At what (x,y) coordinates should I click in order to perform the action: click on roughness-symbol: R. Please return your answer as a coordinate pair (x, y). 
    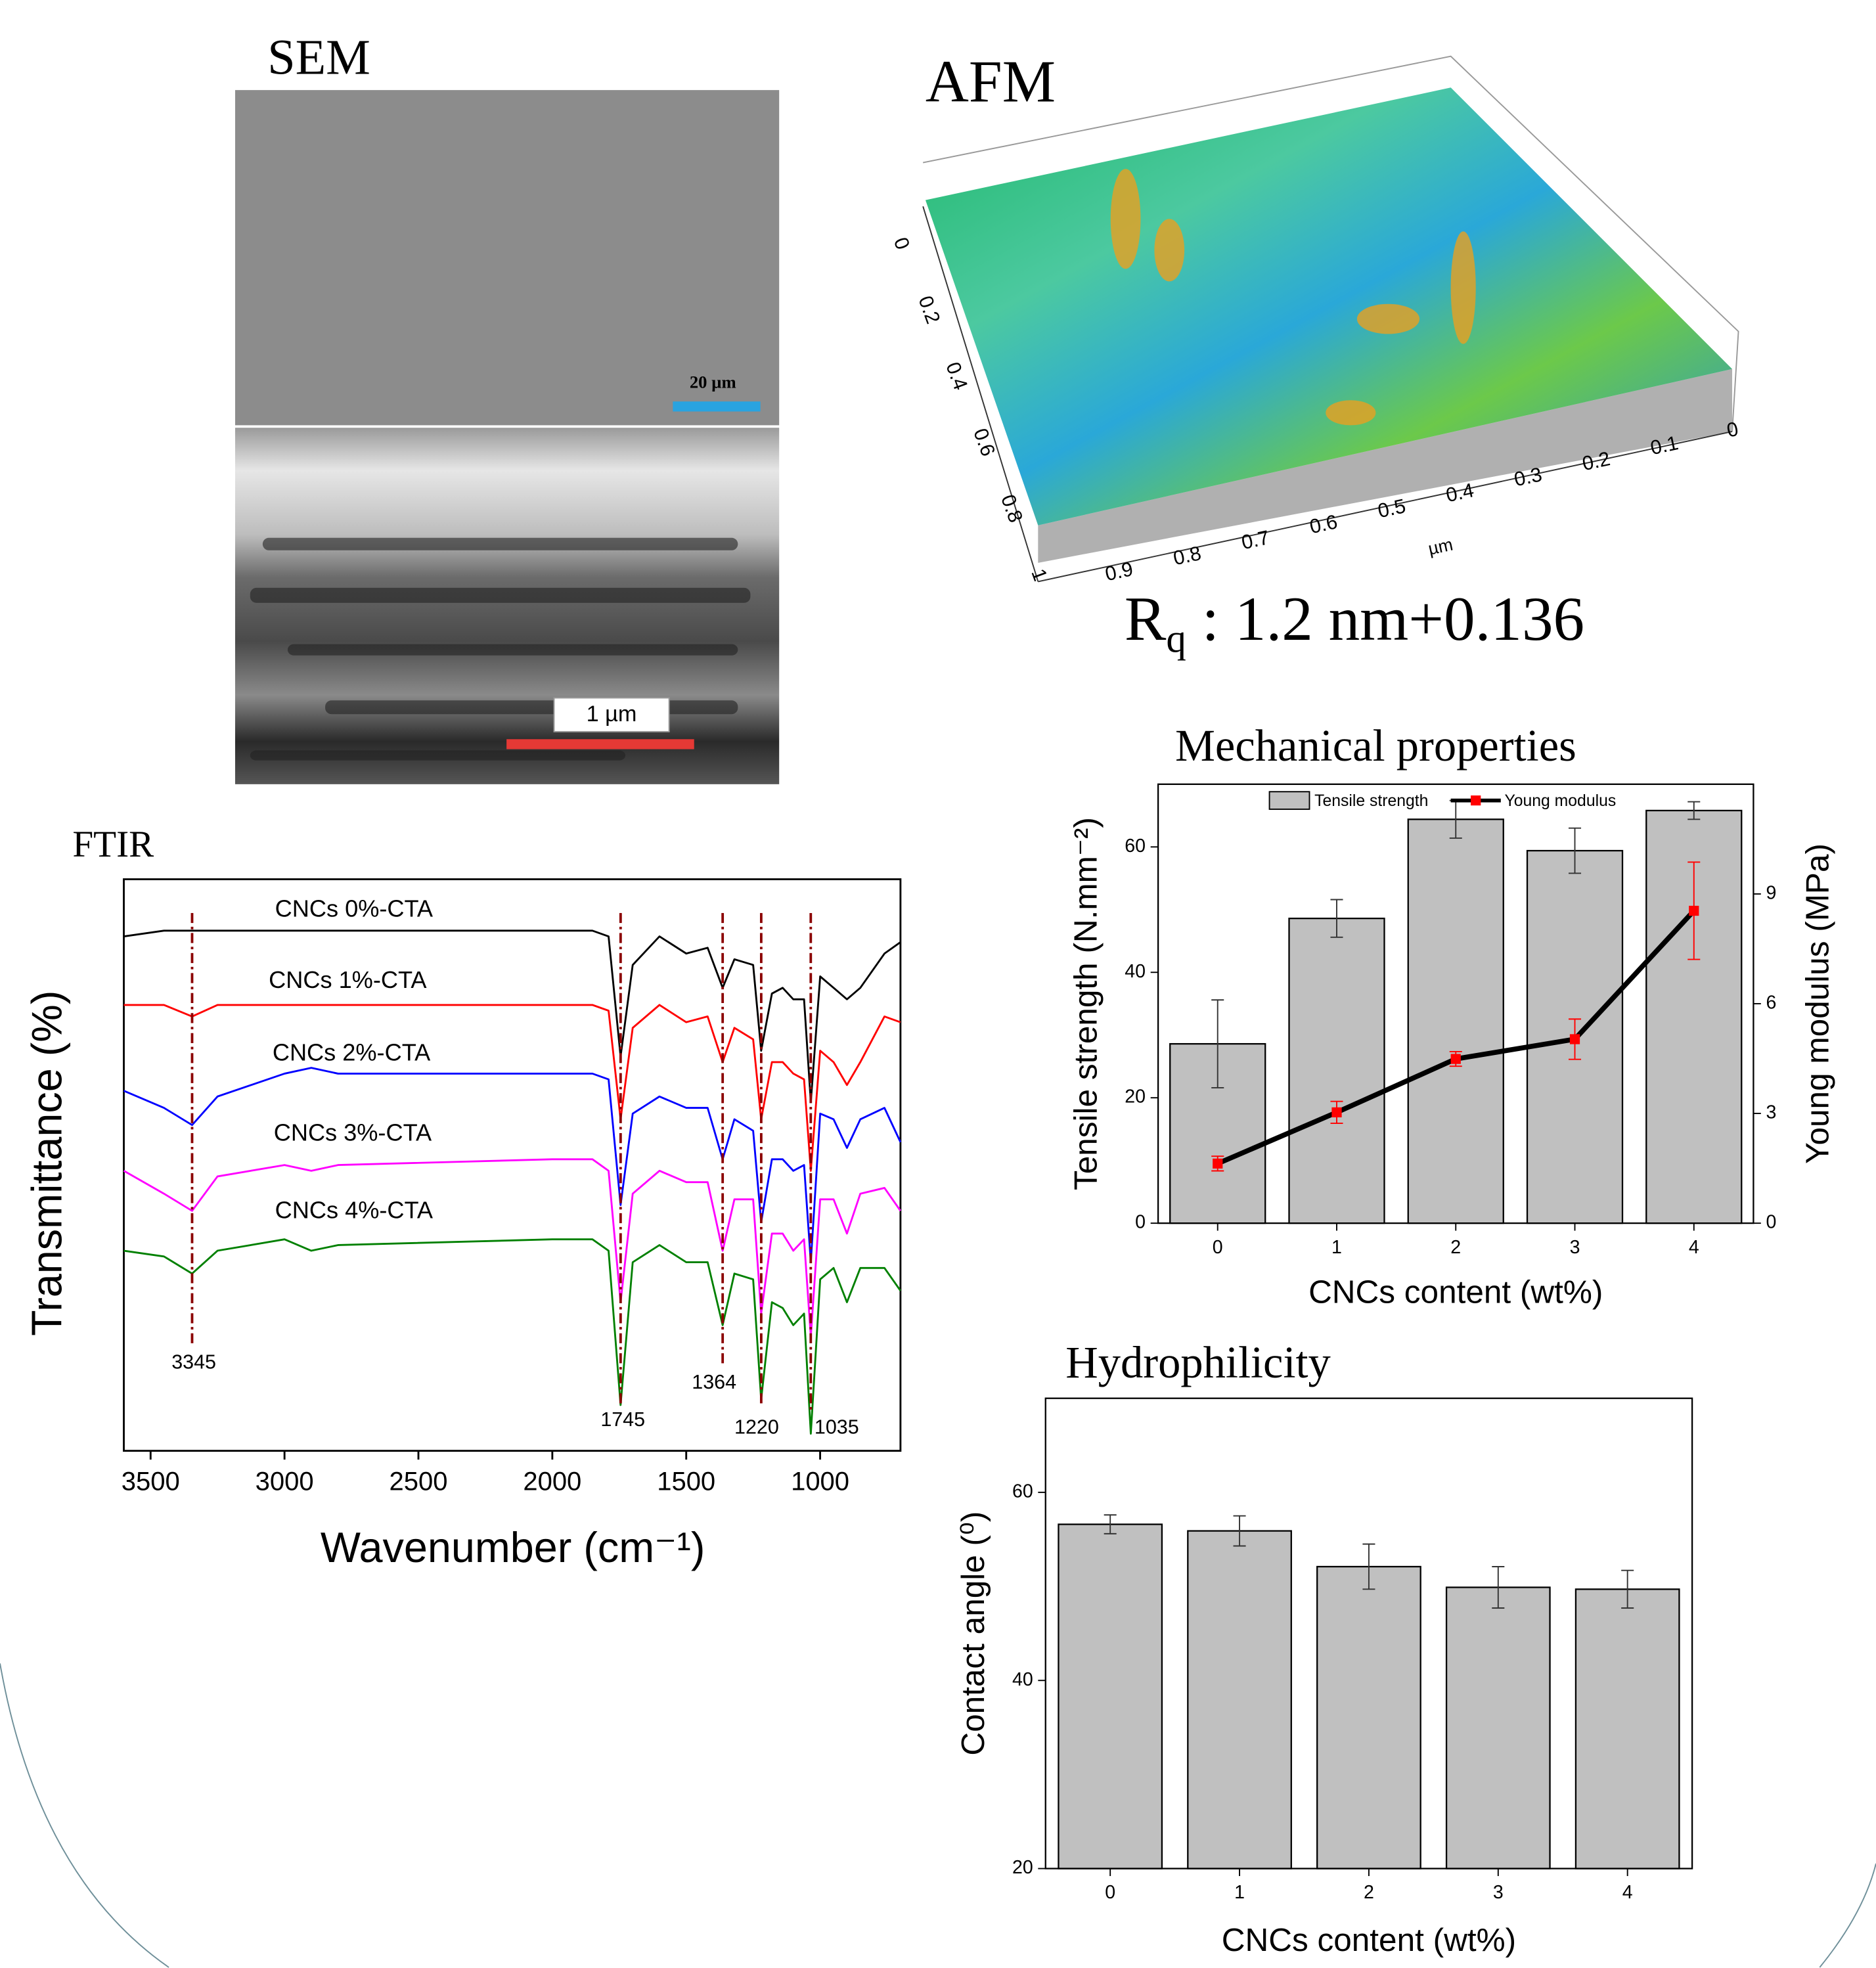
    Looking at the image, I should click on (1146, 619).